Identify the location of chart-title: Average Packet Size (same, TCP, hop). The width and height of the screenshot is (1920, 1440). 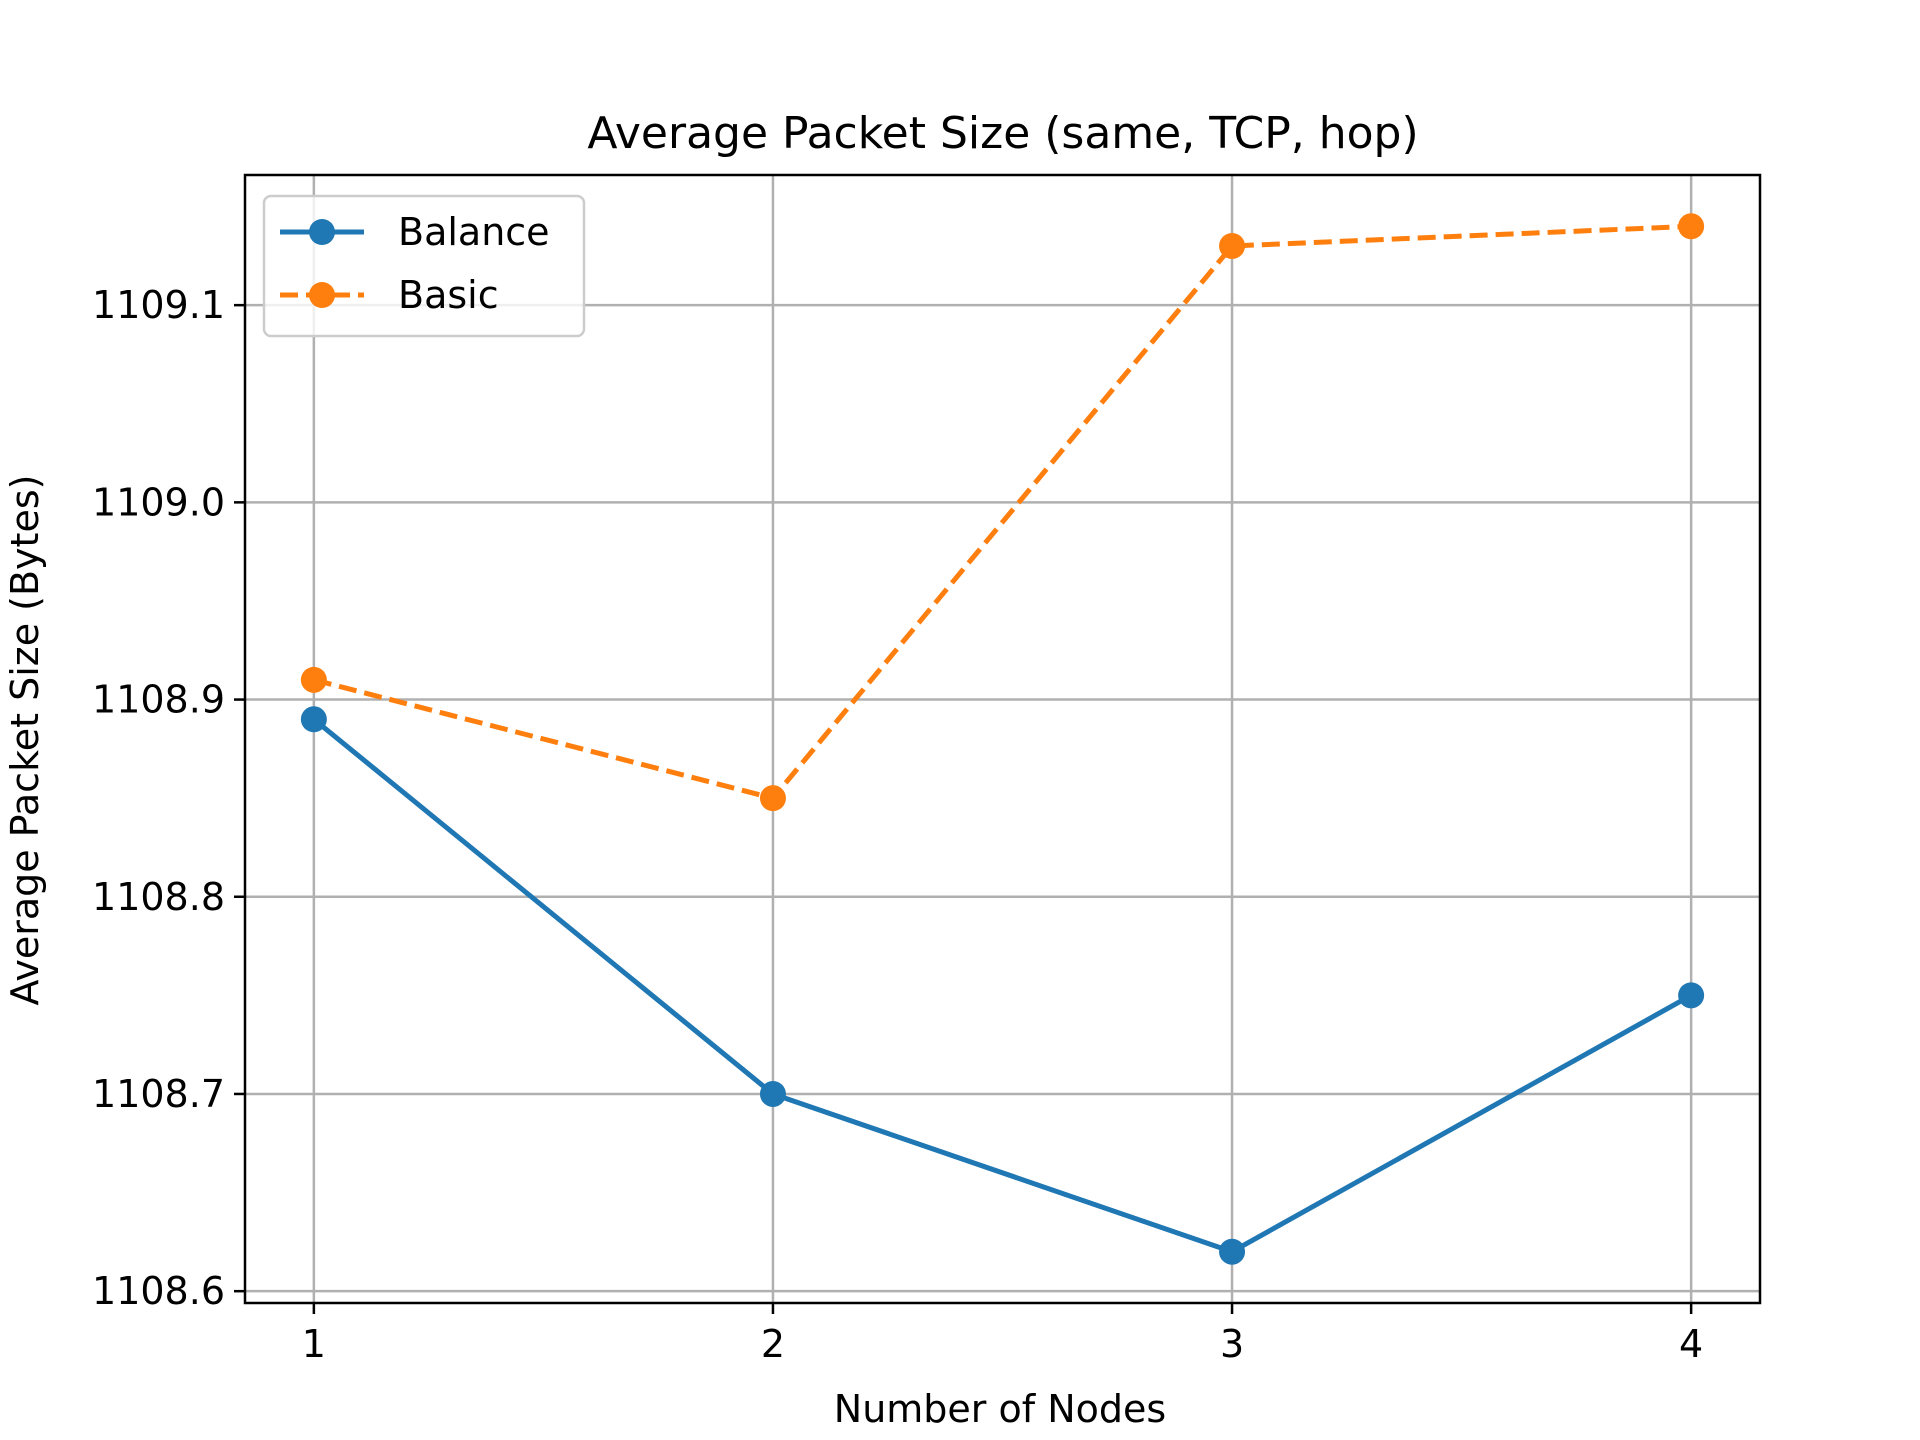
(1002, 133).